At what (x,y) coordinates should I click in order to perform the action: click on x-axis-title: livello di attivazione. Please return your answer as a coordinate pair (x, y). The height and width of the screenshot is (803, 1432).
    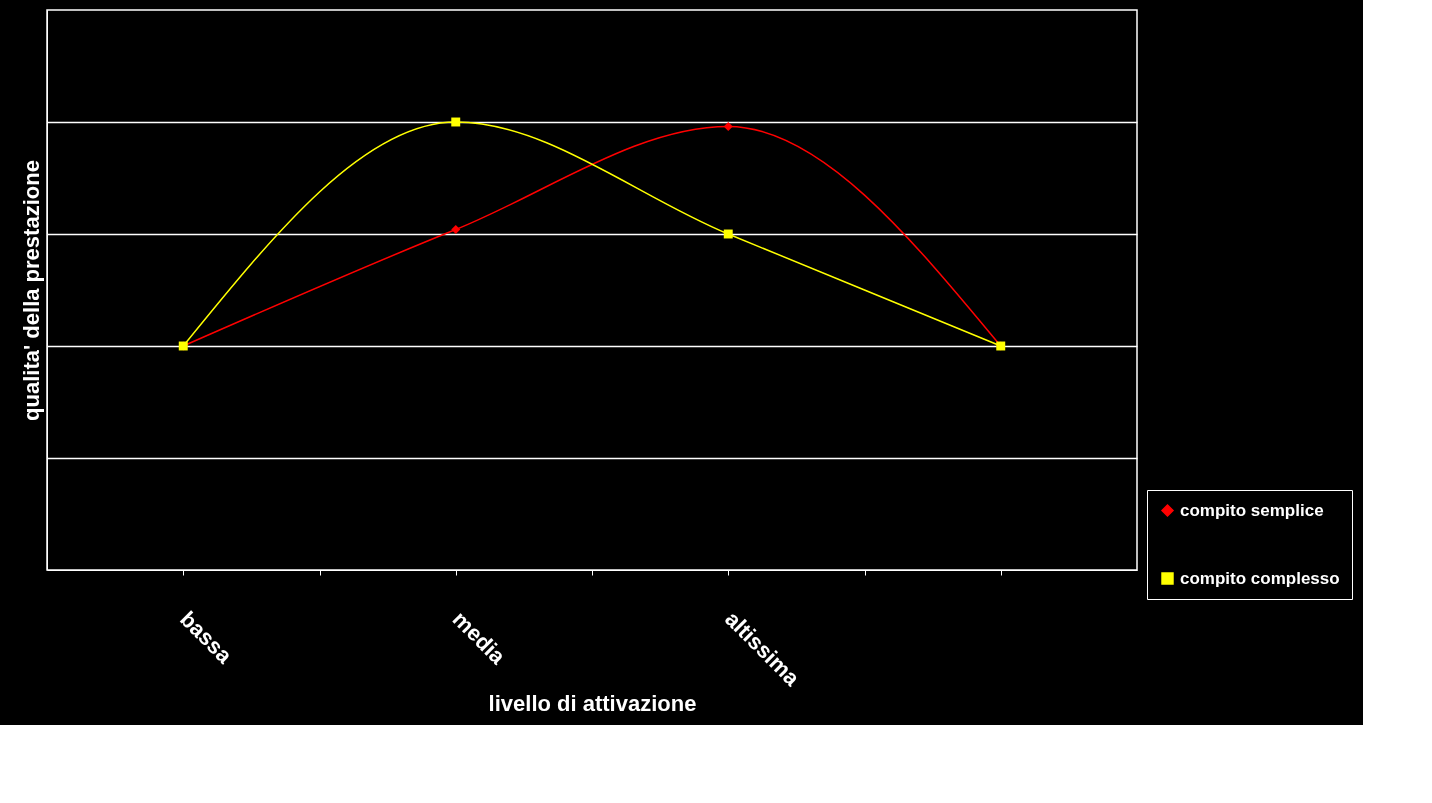
    Looking at the image, I should click on (592, 703).